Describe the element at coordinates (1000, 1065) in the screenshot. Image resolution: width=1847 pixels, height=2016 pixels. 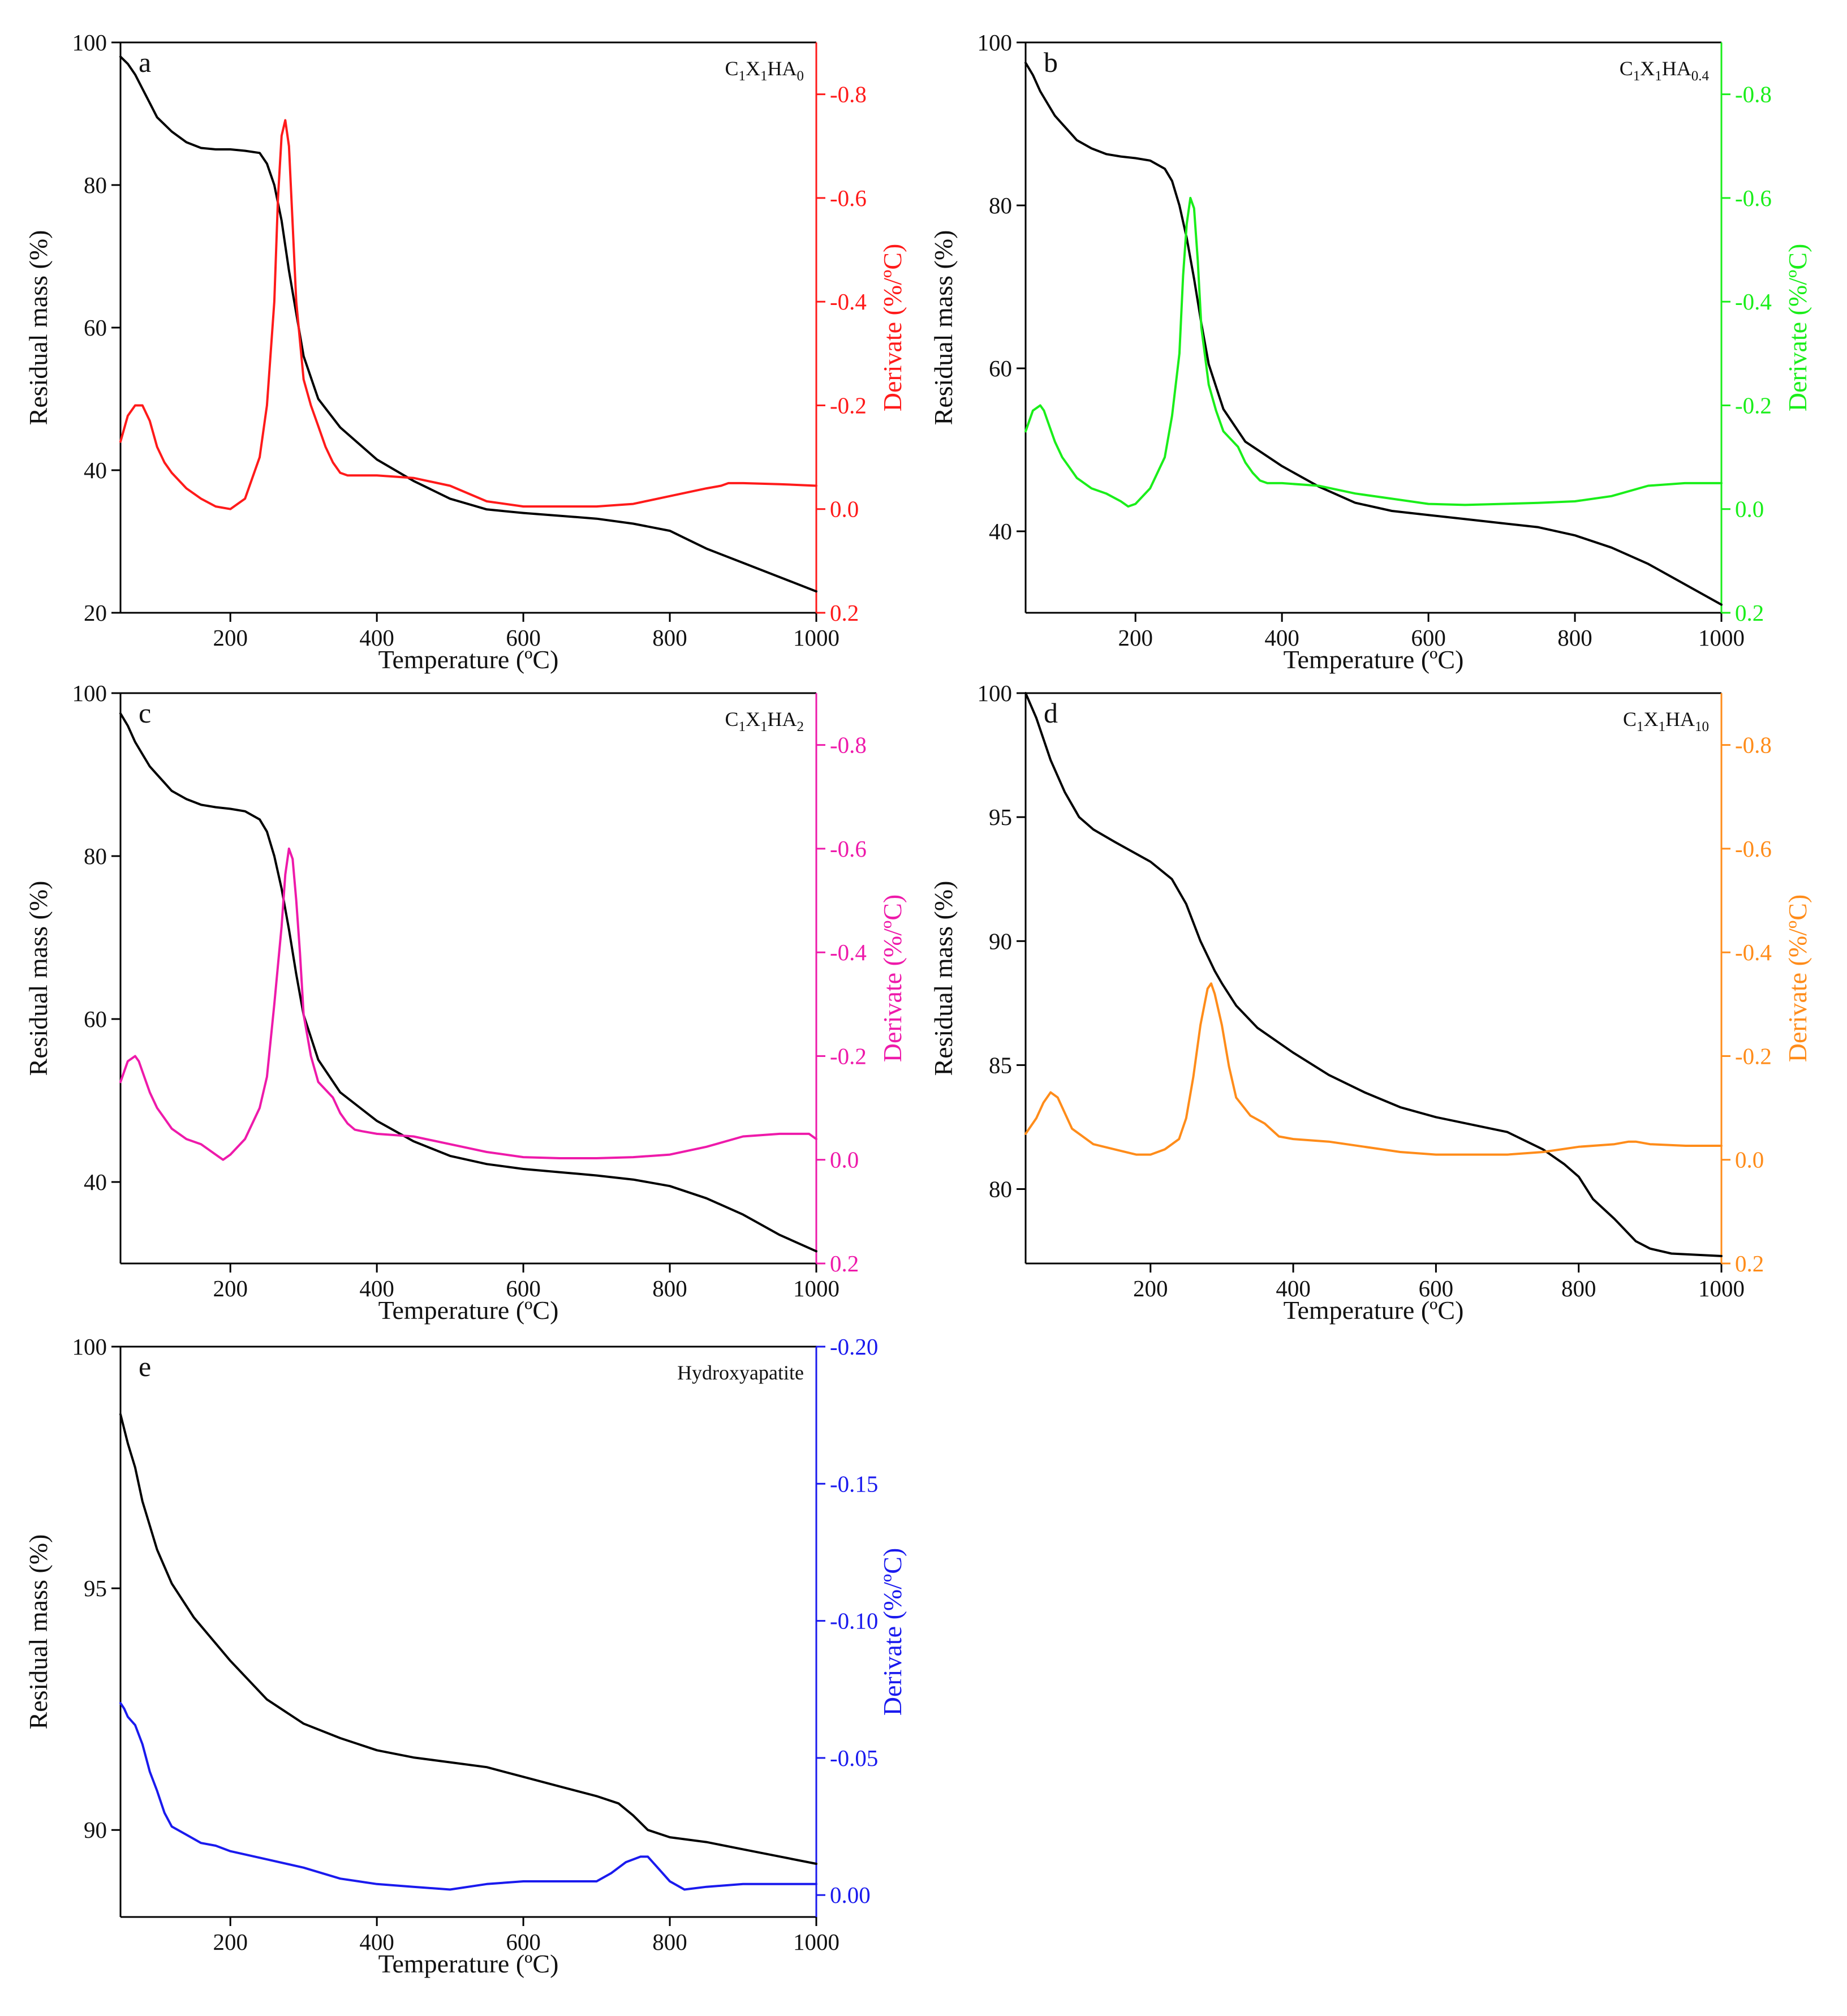
I see `y-tick-label: 85` at that location.